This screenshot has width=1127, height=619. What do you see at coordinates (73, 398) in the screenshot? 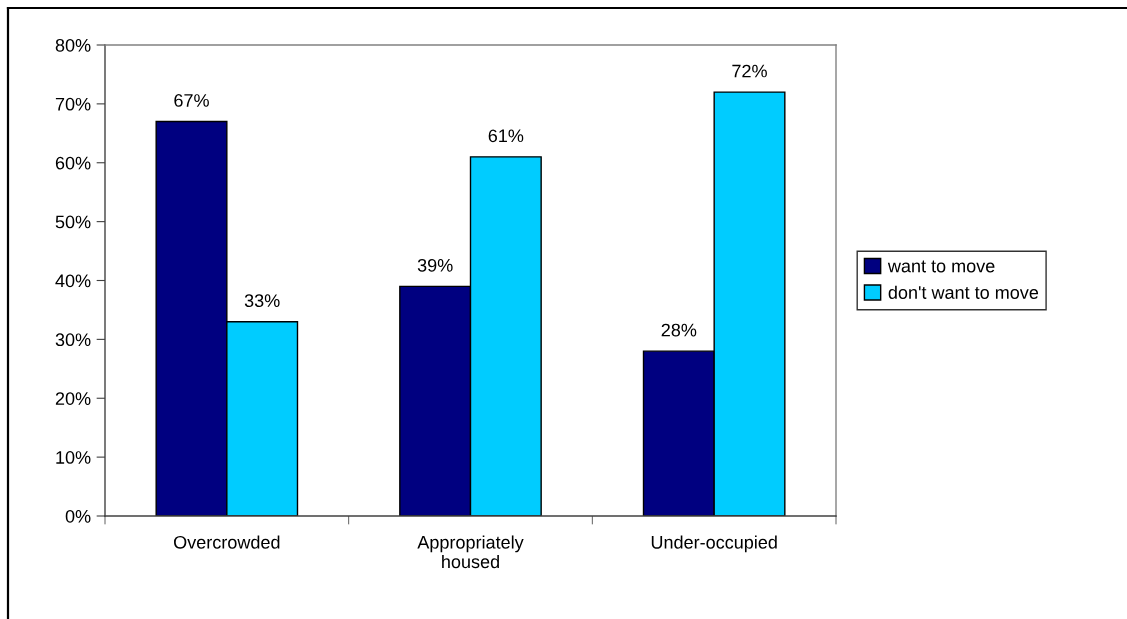
I see `y-tick-label: 20%` at bounding box center [73, 398].